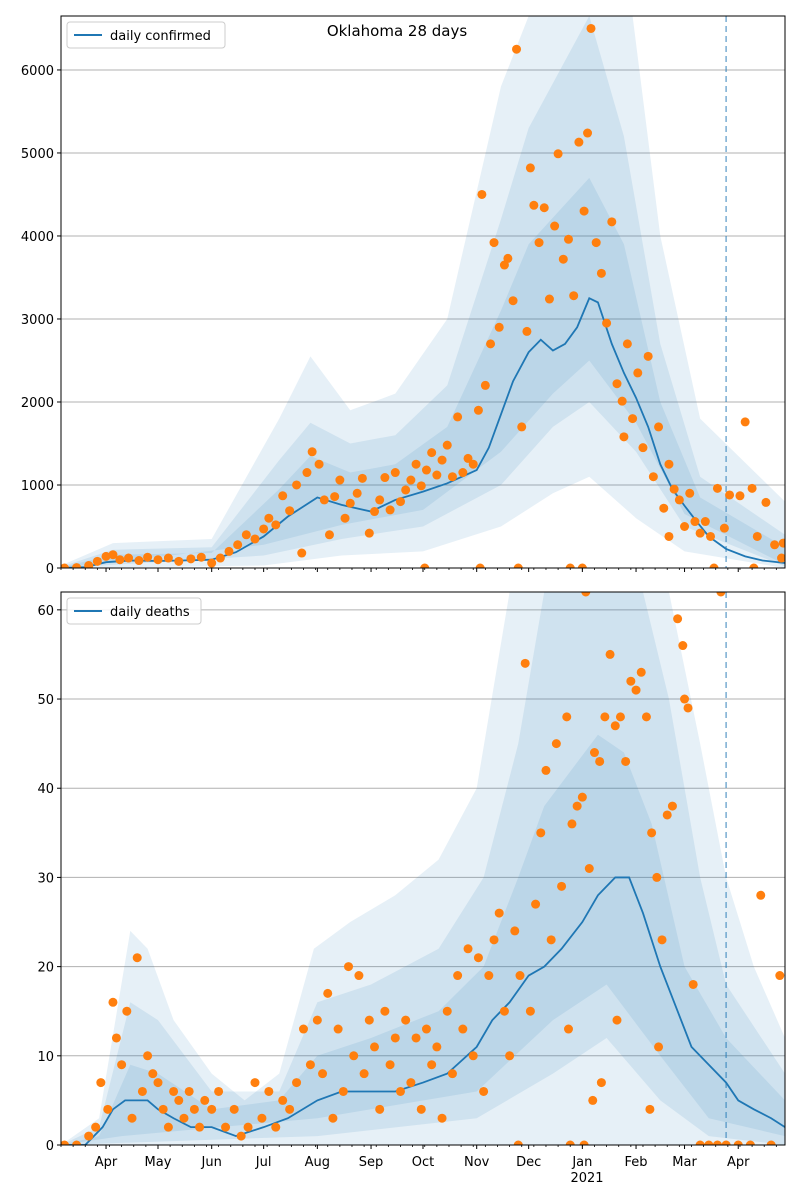 The height and width of the screenshot is (1200, 800). Describe the element at coordinates (150, 612) in the screenshot. I see `legend-label: daily deaths` at that location.